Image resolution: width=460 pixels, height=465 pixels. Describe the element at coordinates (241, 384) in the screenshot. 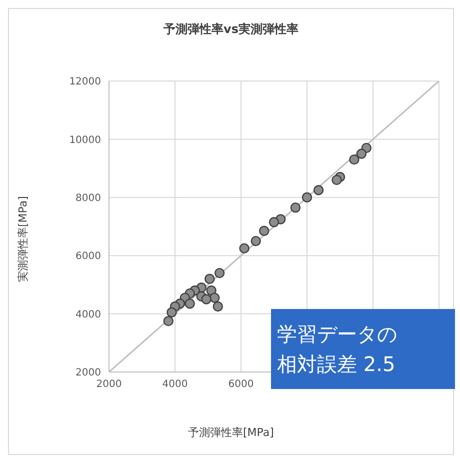

I see `x-tick-label: 6000` at that location.